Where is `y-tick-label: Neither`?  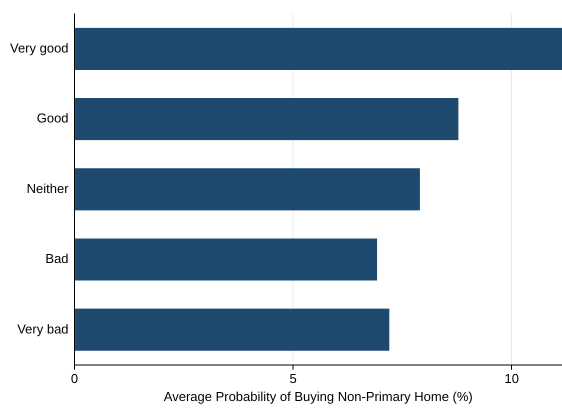 y-tick-label: Neither is located at coordinates (48, 188).